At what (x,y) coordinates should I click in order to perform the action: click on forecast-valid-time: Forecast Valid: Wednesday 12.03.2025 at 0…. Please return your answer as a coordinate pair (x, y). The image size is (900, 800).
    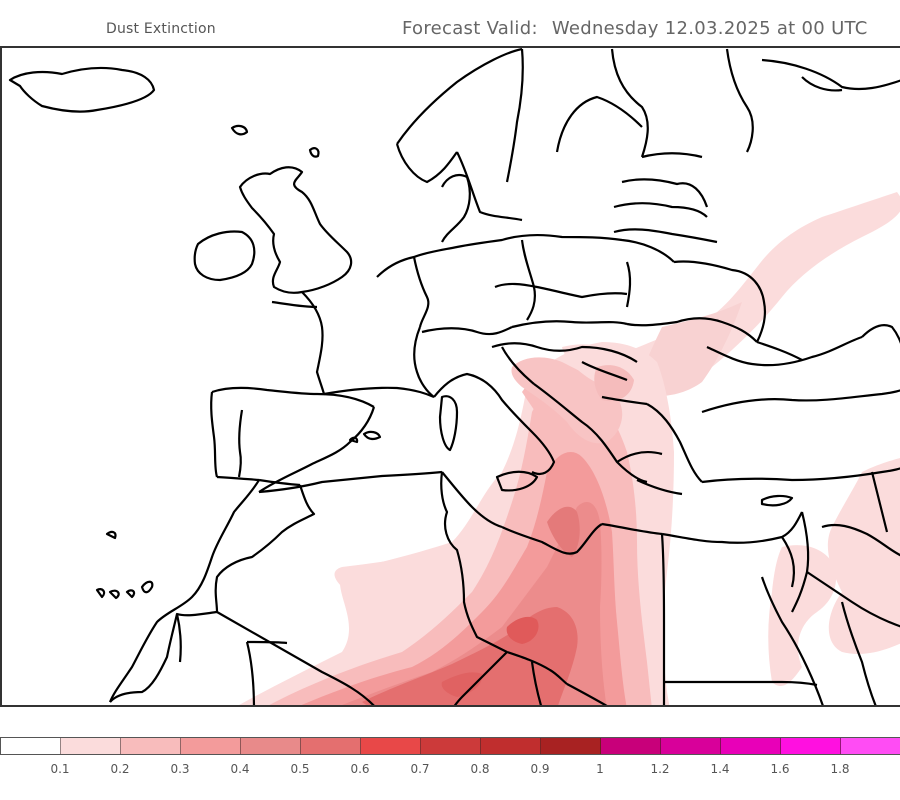
    Looking at the image, I should click on (635, 28).